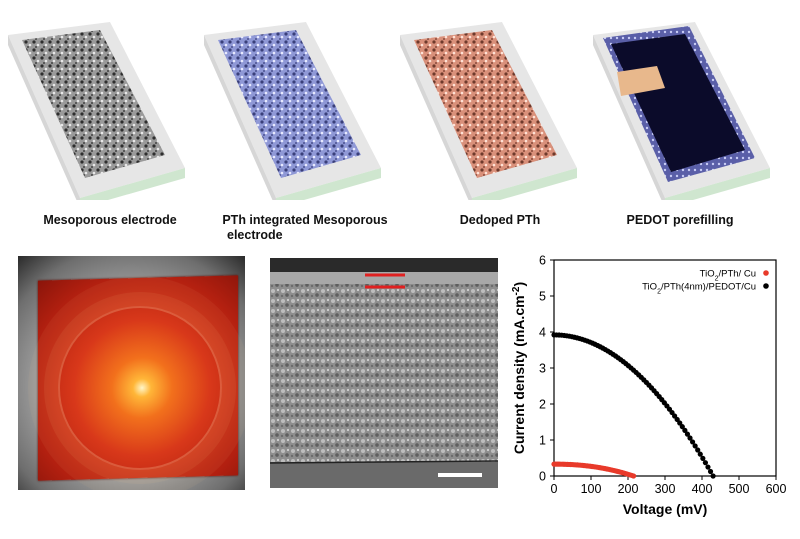 The width and height of the screenshot is (800, 539). Describe the element at coordinates (519, 368) in the screenshot. I see `y-axis-label: Current density (mA.cm-2)` at that location.